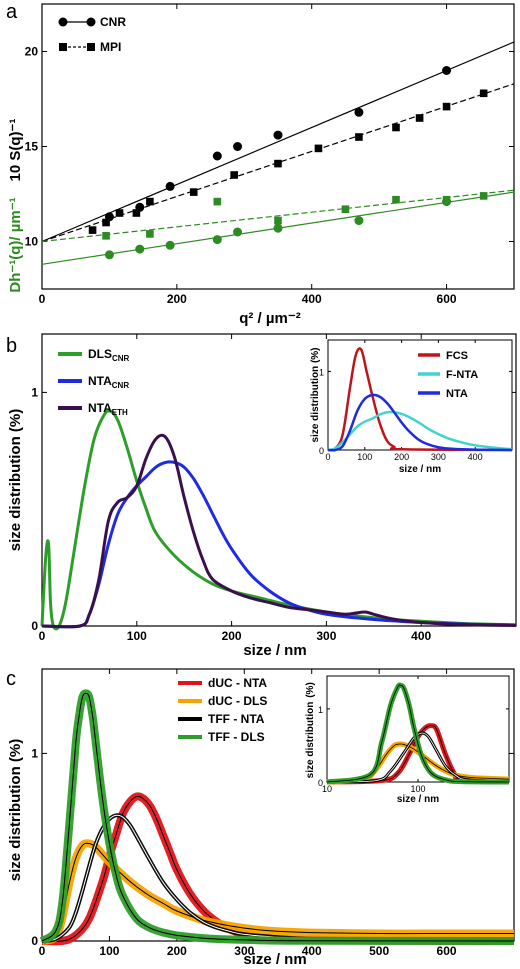 This screenshot has height=969, width=520. Describe the element at coordinates (32, 52) in the screenshot. I see `panel-a-ytick-label: 20` at that location.